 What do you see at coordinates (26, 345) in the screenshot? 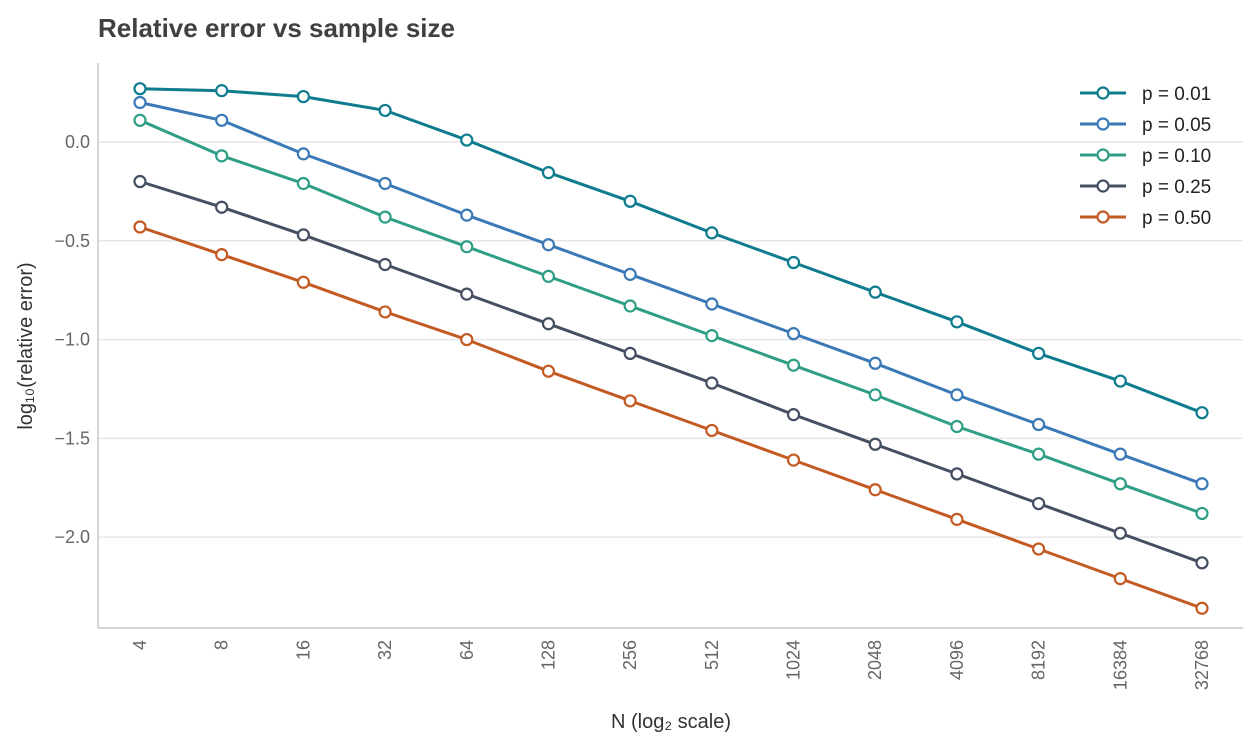
I see `y-axis-label: log₁₀(relative error)` at bounding box center [26, 345].